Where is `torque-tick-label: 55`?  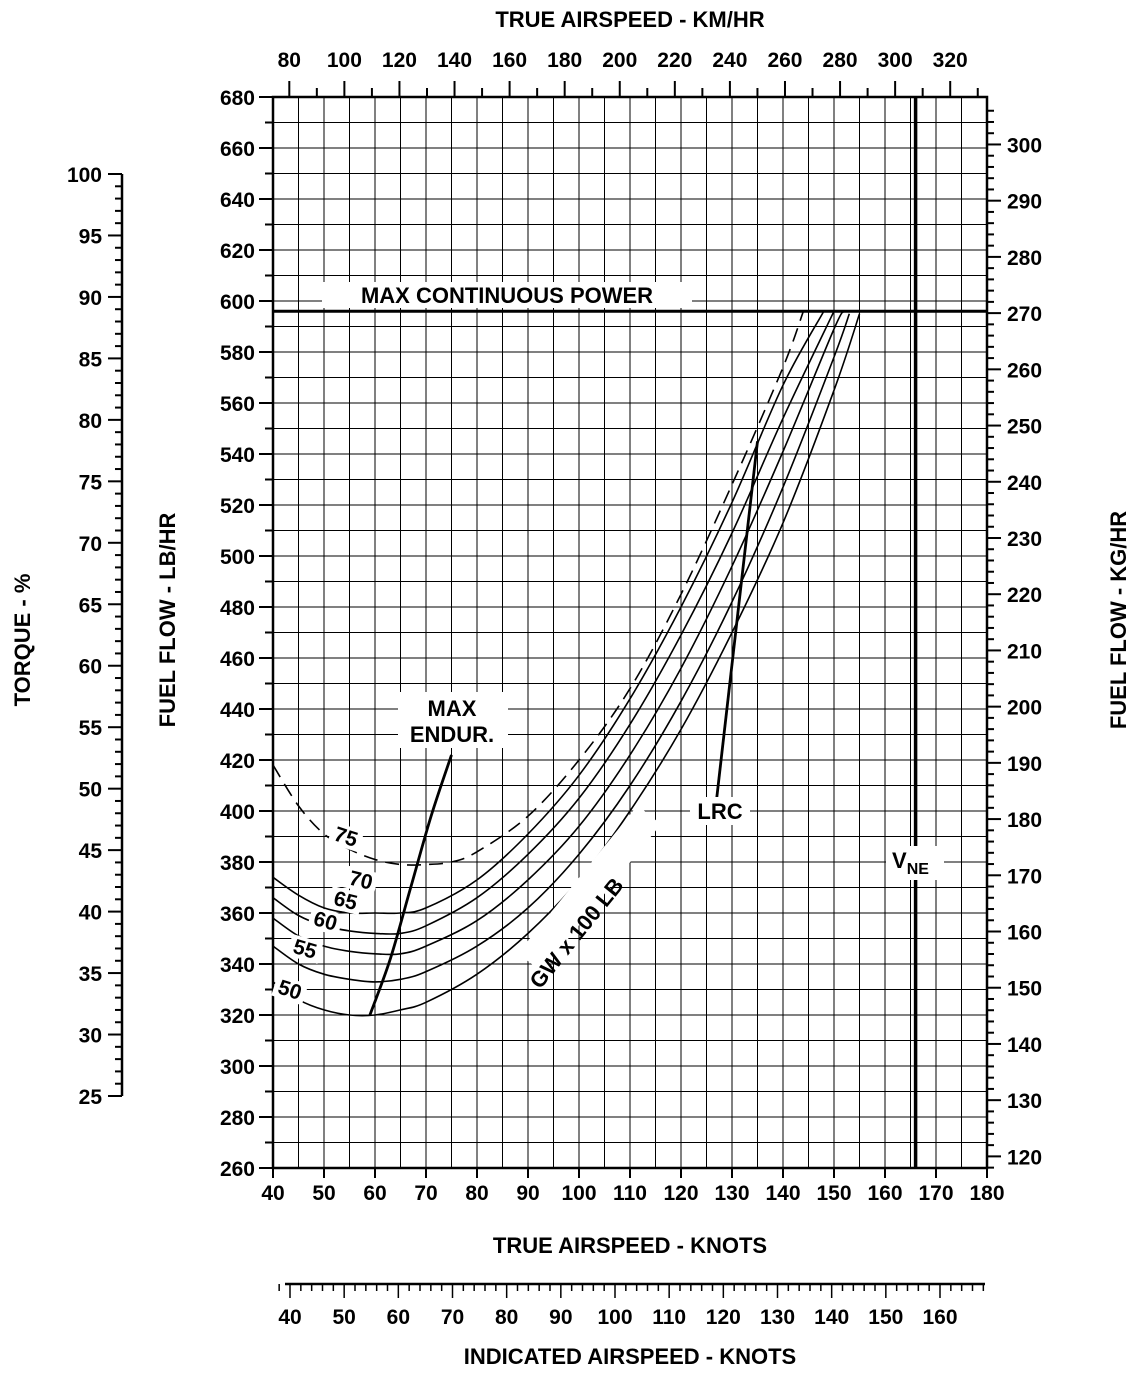
torque-tick-label: 55 is located at coordinates (91, 728).